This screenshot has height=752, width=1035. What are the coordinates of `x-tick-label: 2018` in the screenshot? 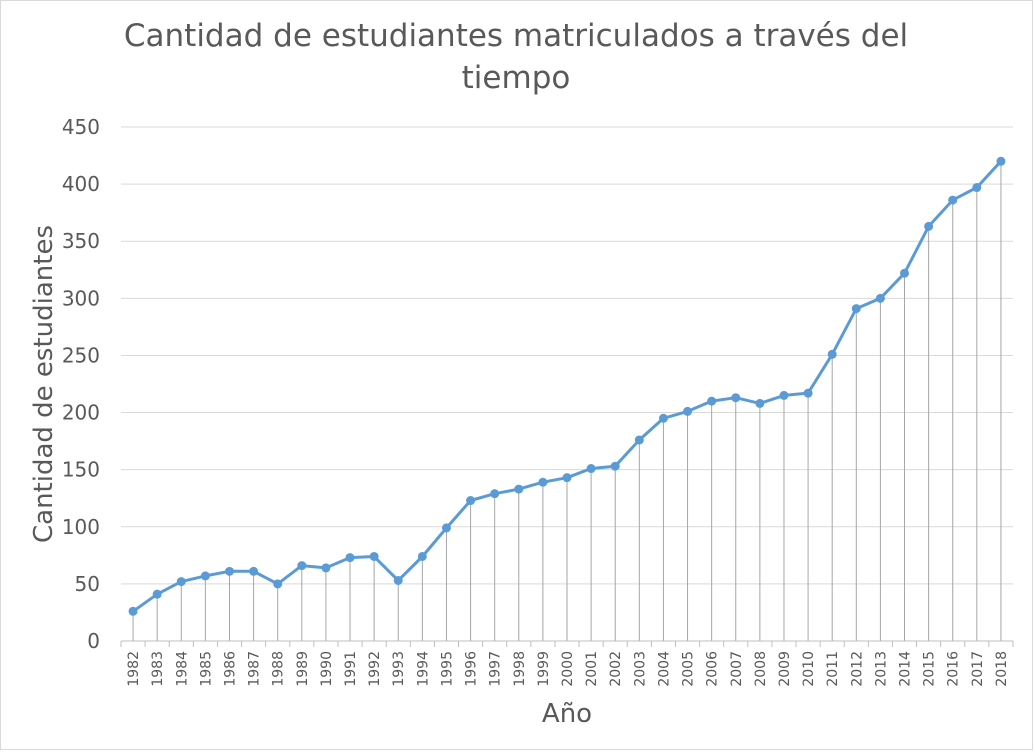 It's located at (1002, 669).